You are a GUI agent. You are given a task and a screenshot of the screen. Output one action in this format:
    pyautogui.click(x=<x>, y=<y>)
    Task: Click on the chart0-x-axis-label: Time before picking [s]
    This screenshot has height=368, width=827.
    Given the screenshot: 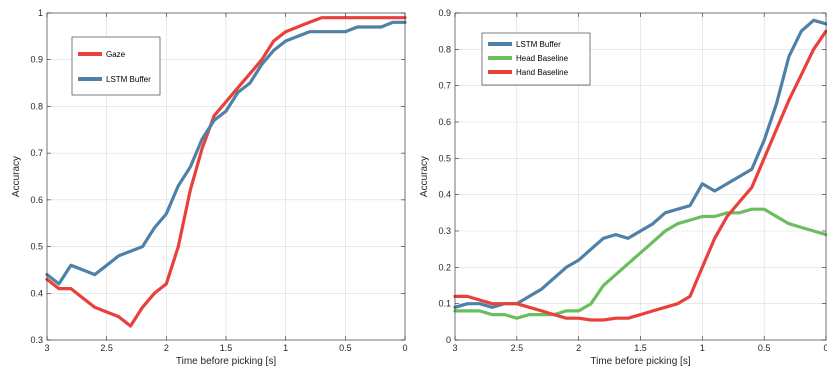 What is the action you would take?
    pyautogui.click(x=226, y=361)
    